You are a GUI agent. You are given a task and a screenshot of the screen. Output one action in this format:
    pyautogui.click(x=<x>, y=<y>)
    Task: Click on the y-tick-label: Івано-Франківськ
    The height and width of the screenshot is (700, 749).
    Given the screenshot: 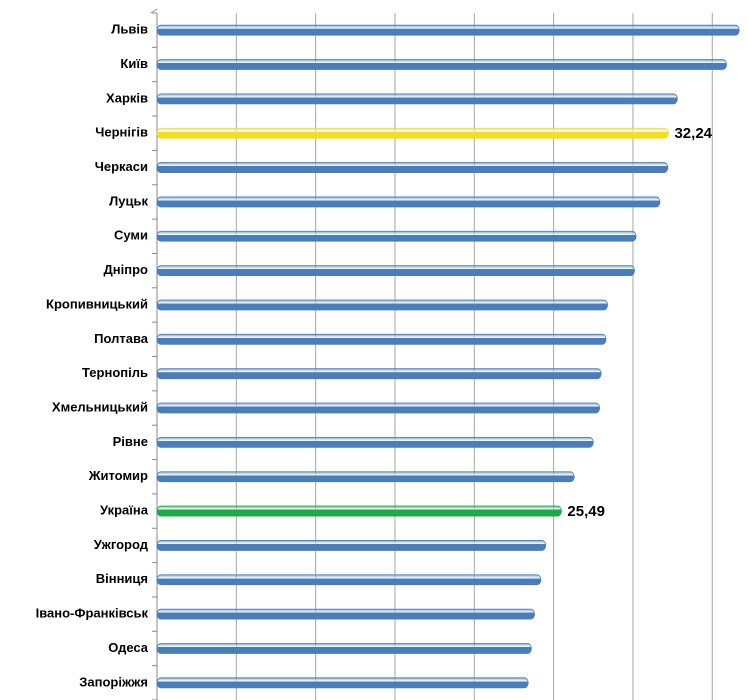 What is the action you would take?
    pyautogui.click(x=92, y=613)
    